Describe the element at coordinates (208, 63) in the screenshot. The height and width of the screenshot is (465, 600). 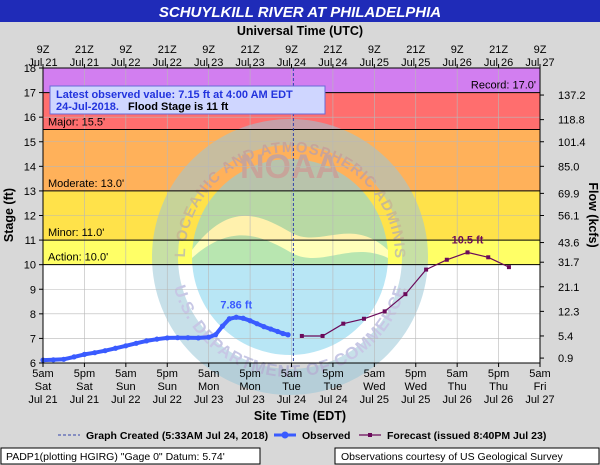
I see `top-tick-date: Jul 23` at that location.